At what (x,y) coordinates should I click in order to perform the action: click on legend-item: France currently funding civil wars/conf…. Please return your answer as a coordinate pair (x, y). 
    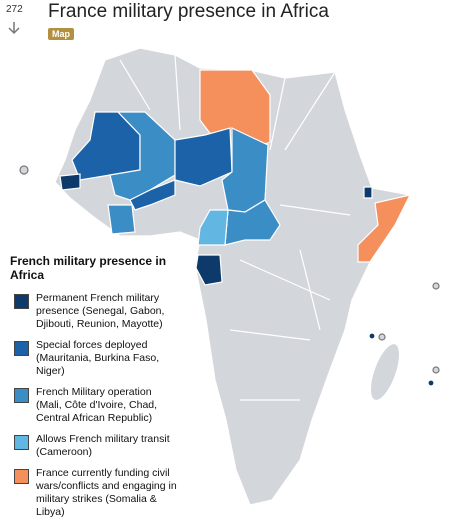
    Looking at the image, I should click on (95, 493).